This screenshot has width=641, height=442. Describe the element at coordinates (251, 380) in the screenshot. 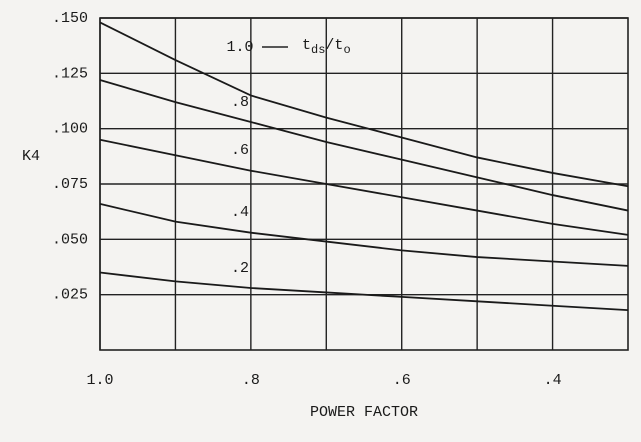

I see `x-tick-label: .8` at that location.